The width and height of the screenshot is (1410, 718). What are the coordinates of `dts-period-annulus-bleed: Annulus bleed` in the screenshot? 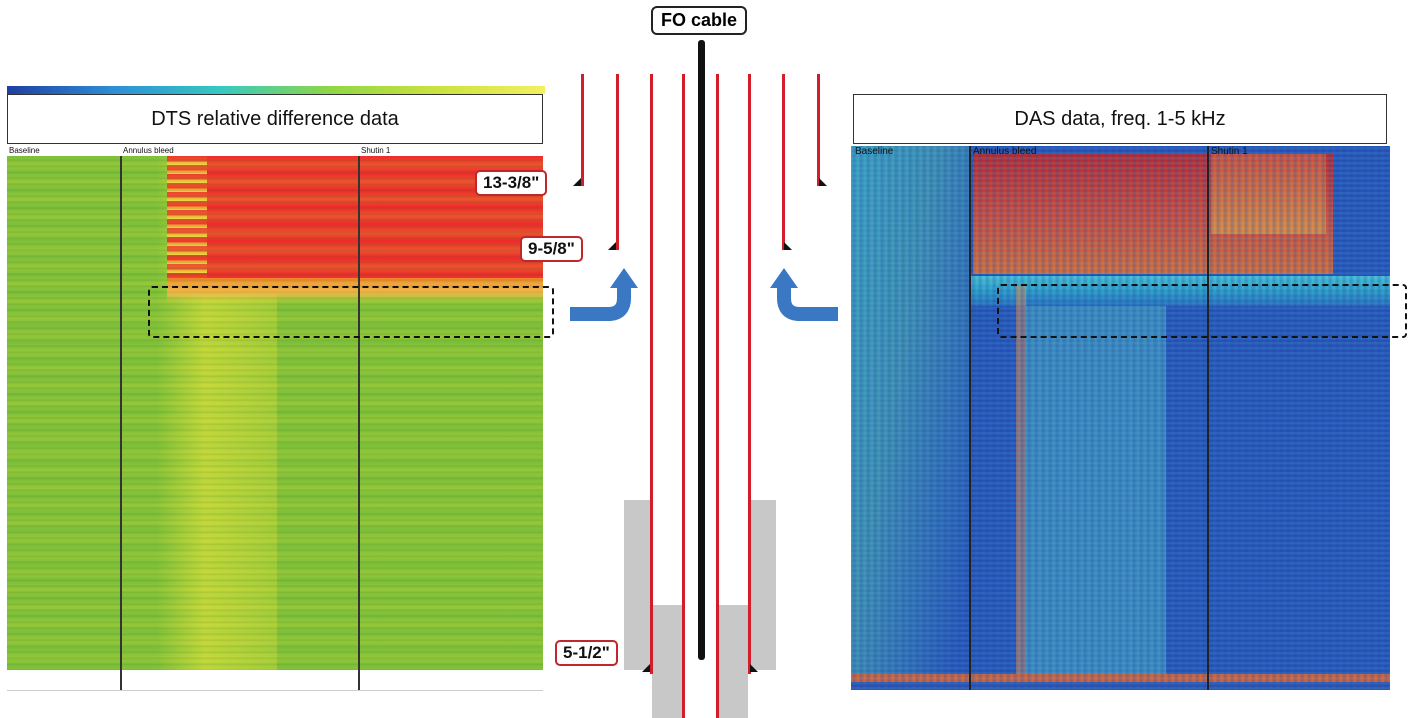 It's located at (148, 150).